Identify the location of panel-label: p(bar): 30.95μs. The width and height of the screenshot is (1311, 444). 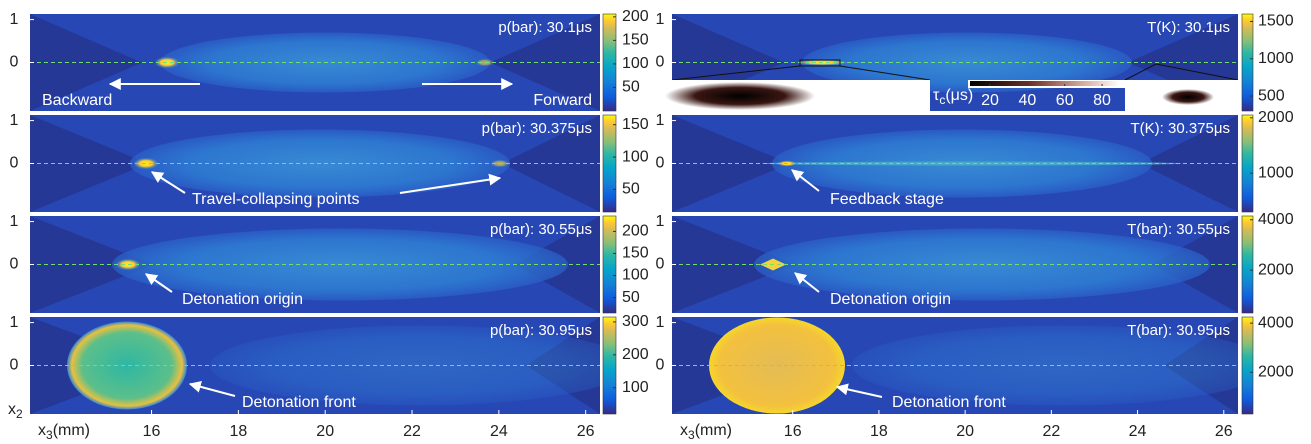
(541, 330).